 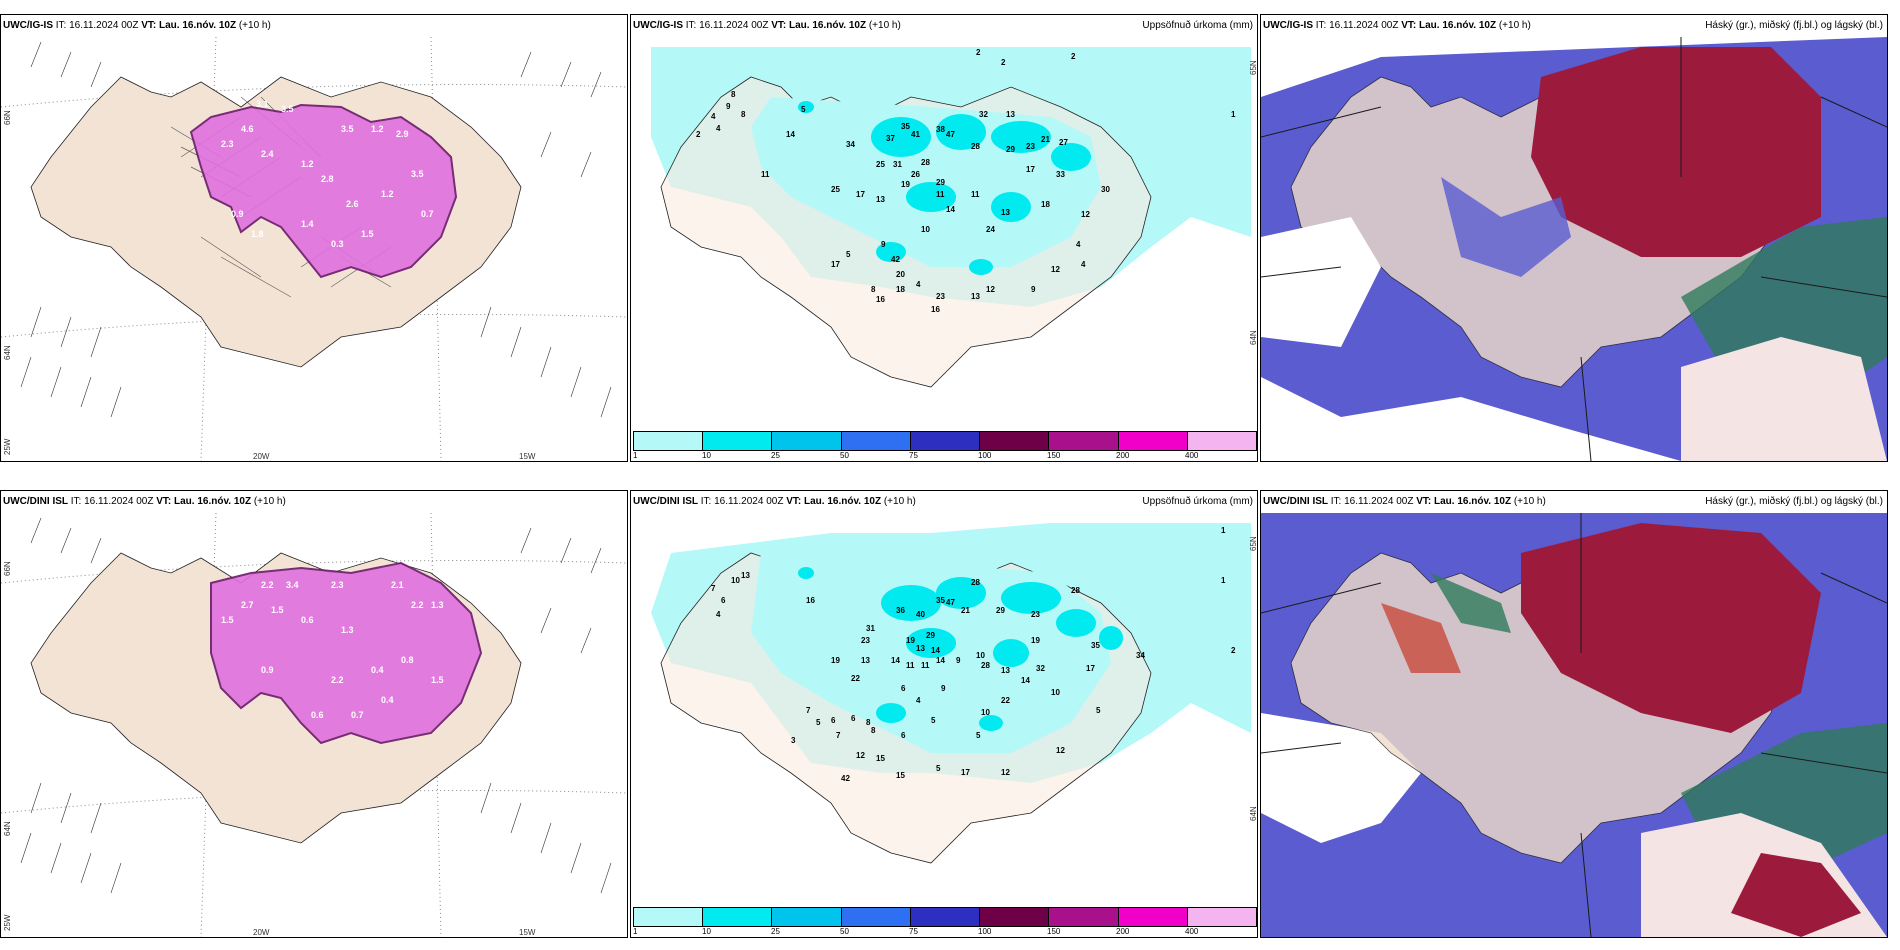 What do you see at coordinates (307, 224) in the screenshot?
I see `svg-text: 1.4` at bounding box center [307, 224].